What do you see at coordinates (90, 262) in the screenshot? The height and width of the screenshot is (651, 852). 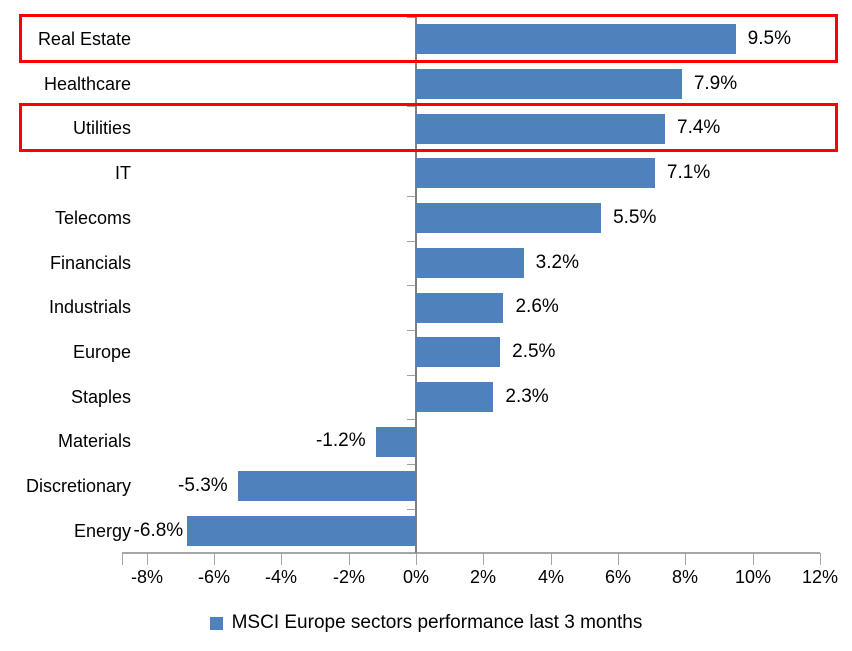 I see `category-label: Financials` at bounding box center [90, 262].